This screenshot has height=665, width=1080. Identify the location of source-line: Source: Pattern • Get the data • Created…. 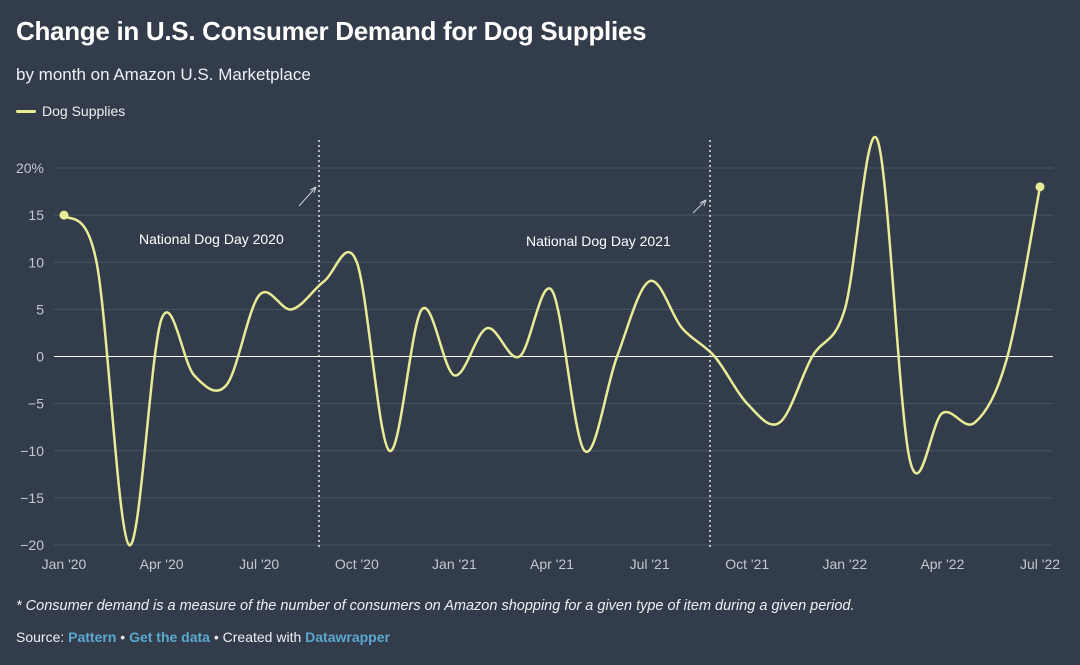
(203, 637).